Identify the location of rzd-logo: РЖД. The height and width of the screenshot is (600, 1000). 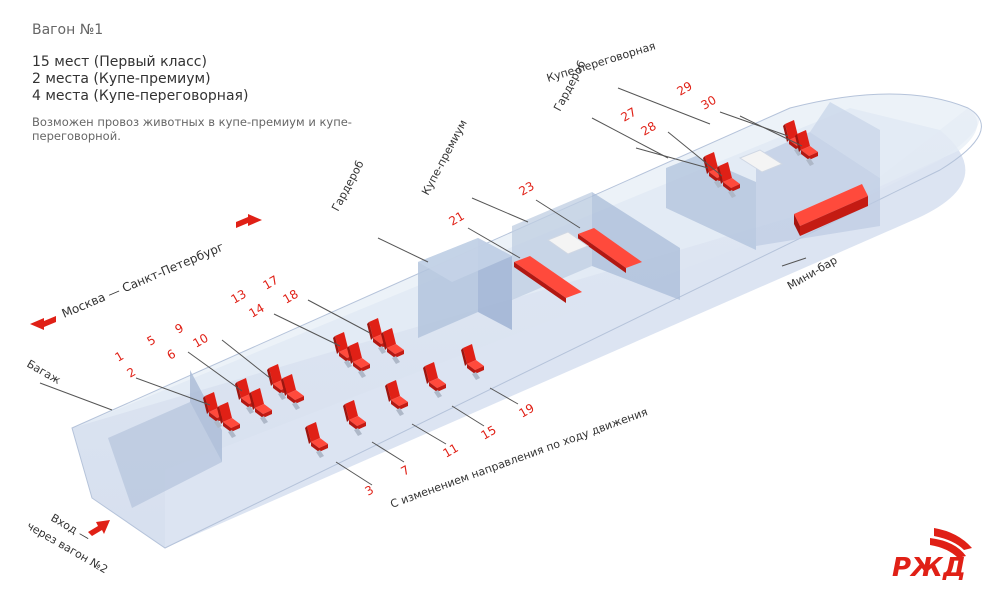
(932, 555).